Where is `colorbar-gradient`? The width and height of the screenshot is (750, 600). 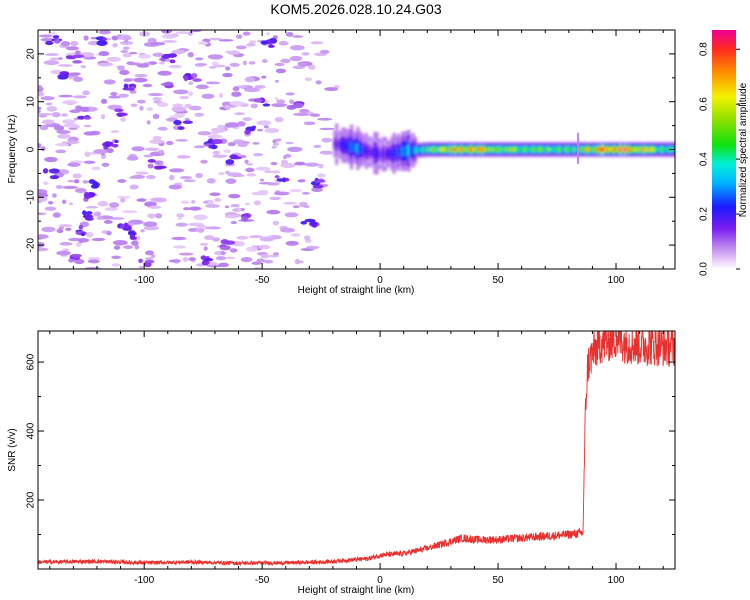 colorbar-gradient is located at coordinates (724, 149).